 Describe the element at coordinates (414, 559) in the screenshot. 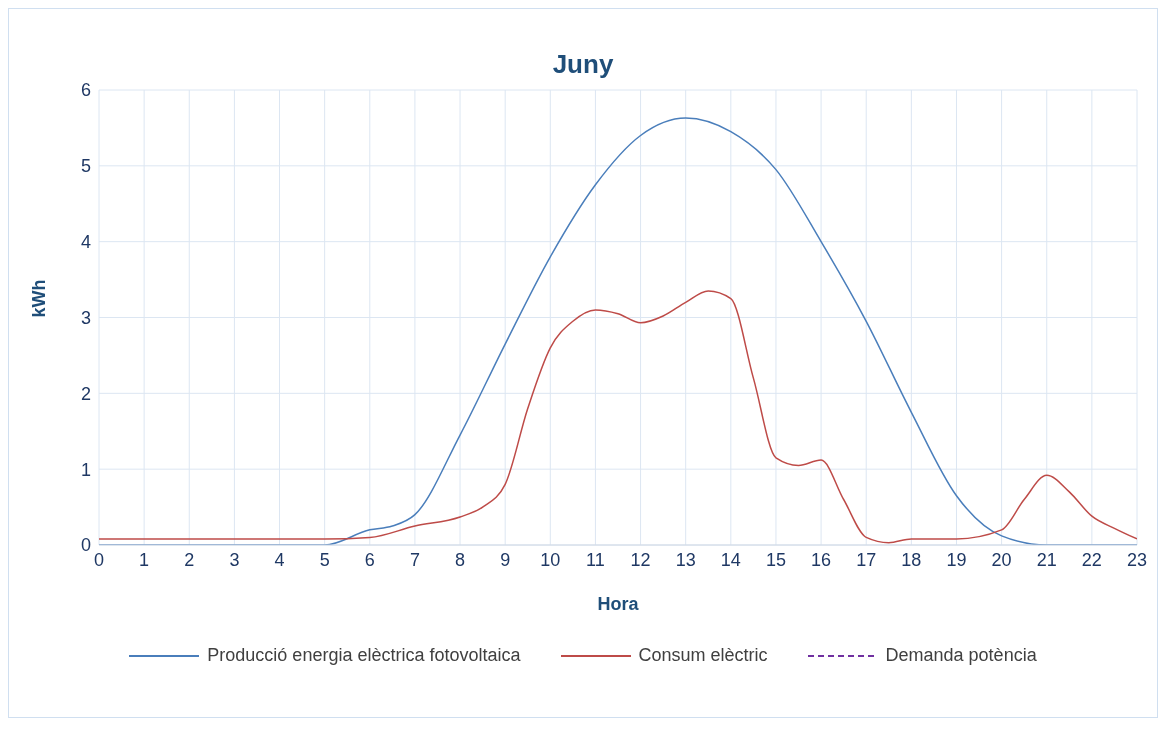

I see `x-tick-label: 7` at that location.